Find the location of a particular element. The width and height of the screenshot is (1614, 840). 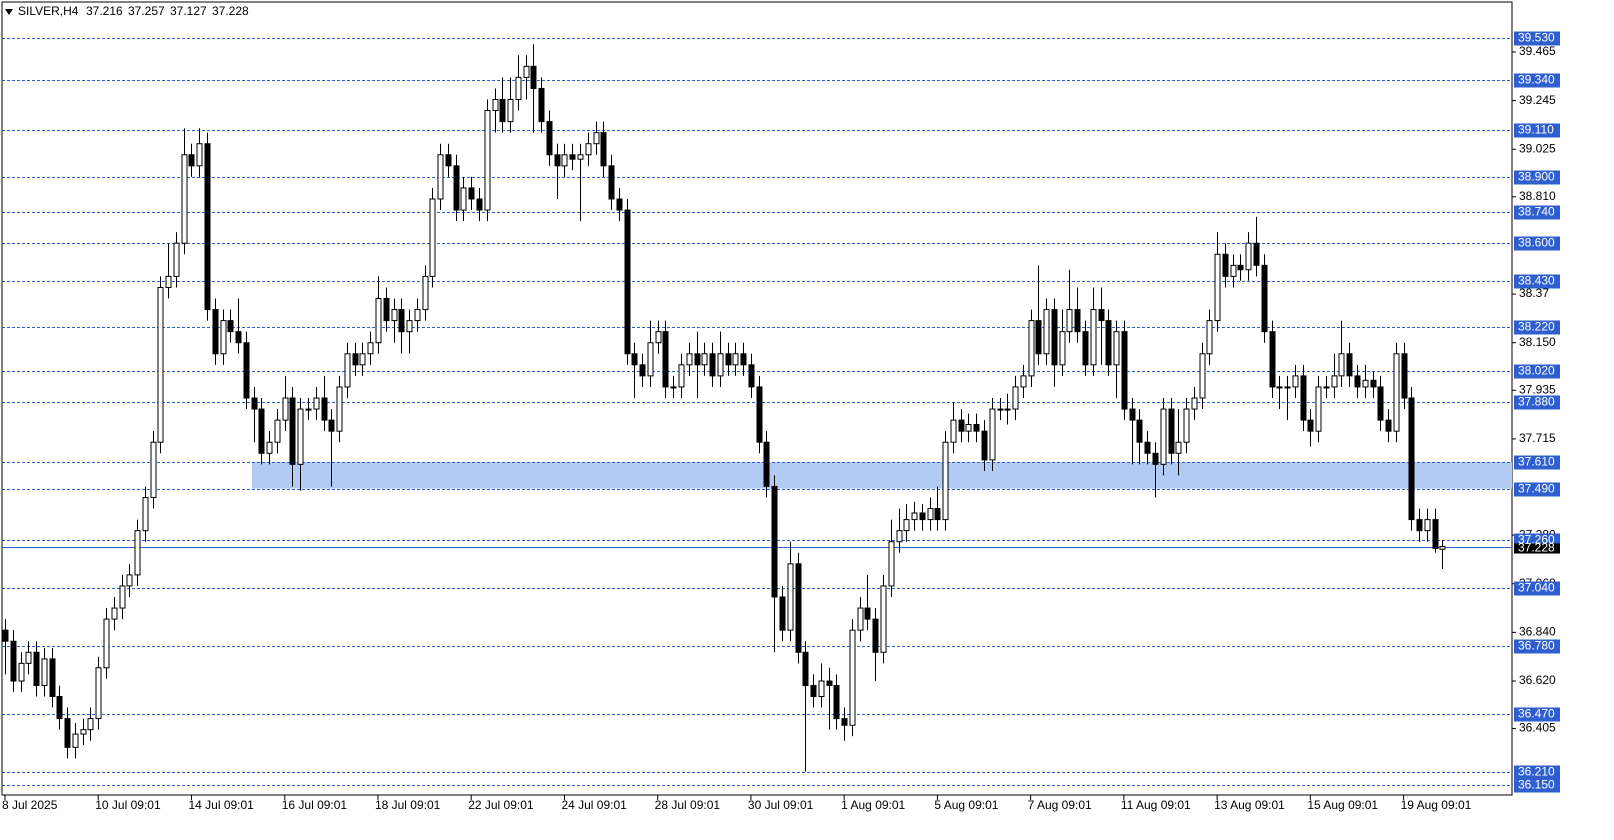

x-tick-label: 19 Aug 09:01 is located at coordinates (1436, 805).